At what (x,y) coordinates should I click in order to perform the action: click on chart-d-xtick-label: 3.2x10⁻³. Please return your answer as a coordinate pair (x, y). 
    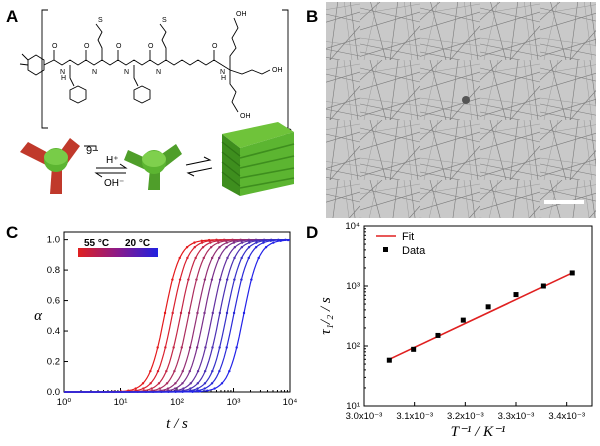
    Looking at the image, I should click on (465, 416).